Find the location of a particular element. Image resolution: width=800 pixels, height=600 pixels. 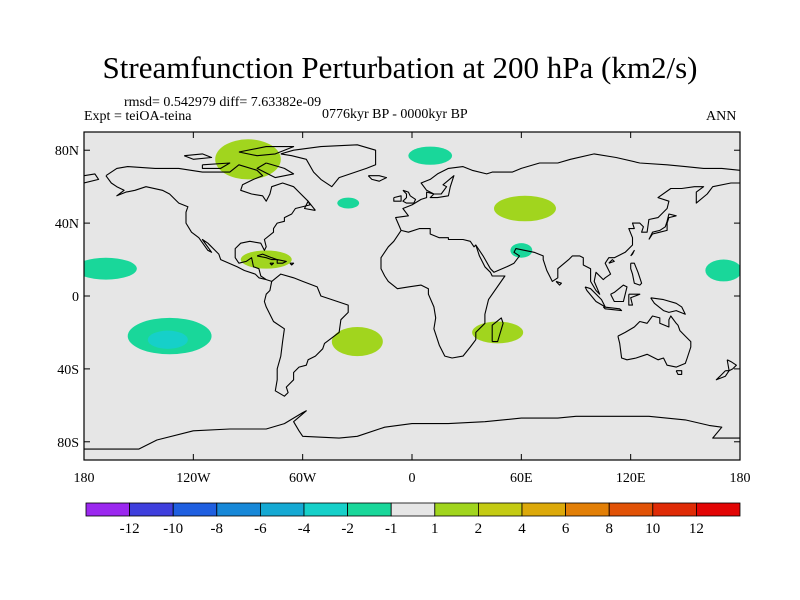

colorbar-label: -6 is located at coordinates (260, 529).